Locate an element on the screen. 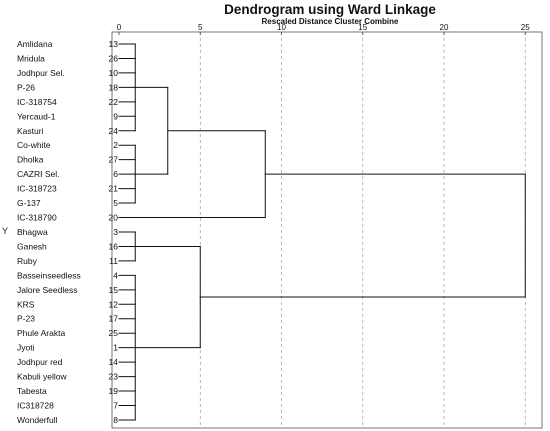 The height and width of the screenshot is (431, 550). leaf-id: 15 is located at coordinates (114, 290).